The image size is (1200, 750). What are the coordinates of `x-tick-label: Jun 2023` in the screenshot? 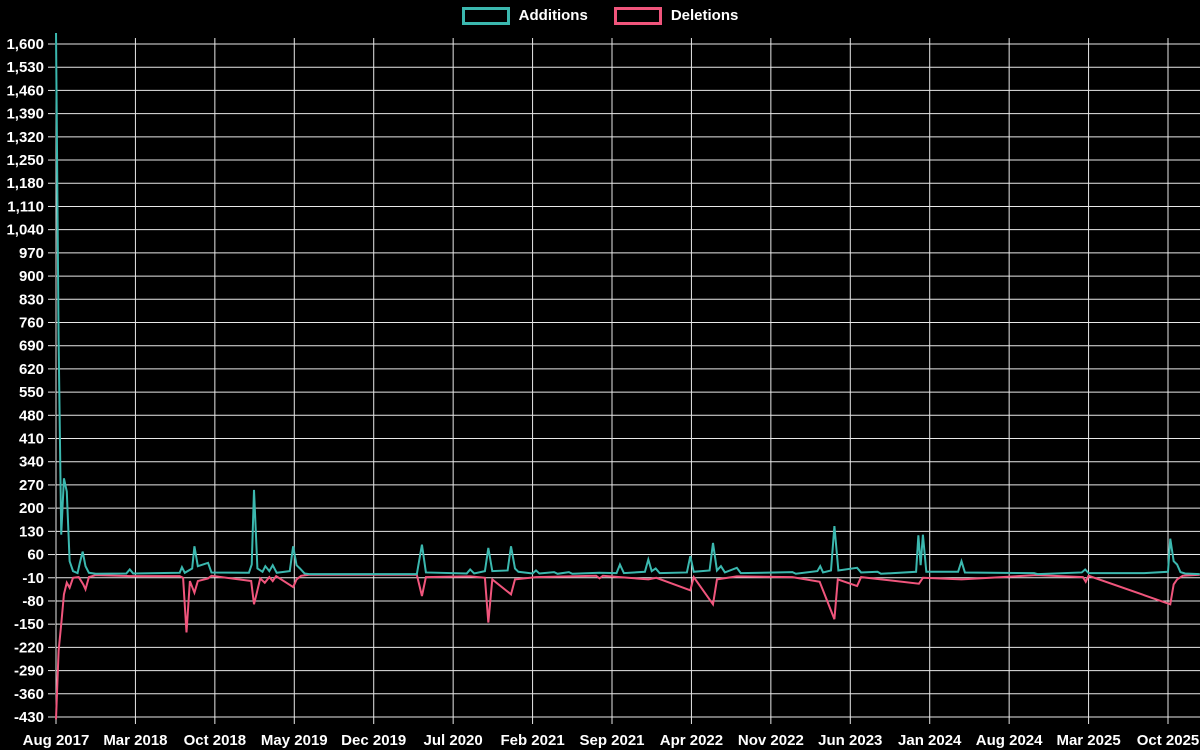 It's located at (850, 740).